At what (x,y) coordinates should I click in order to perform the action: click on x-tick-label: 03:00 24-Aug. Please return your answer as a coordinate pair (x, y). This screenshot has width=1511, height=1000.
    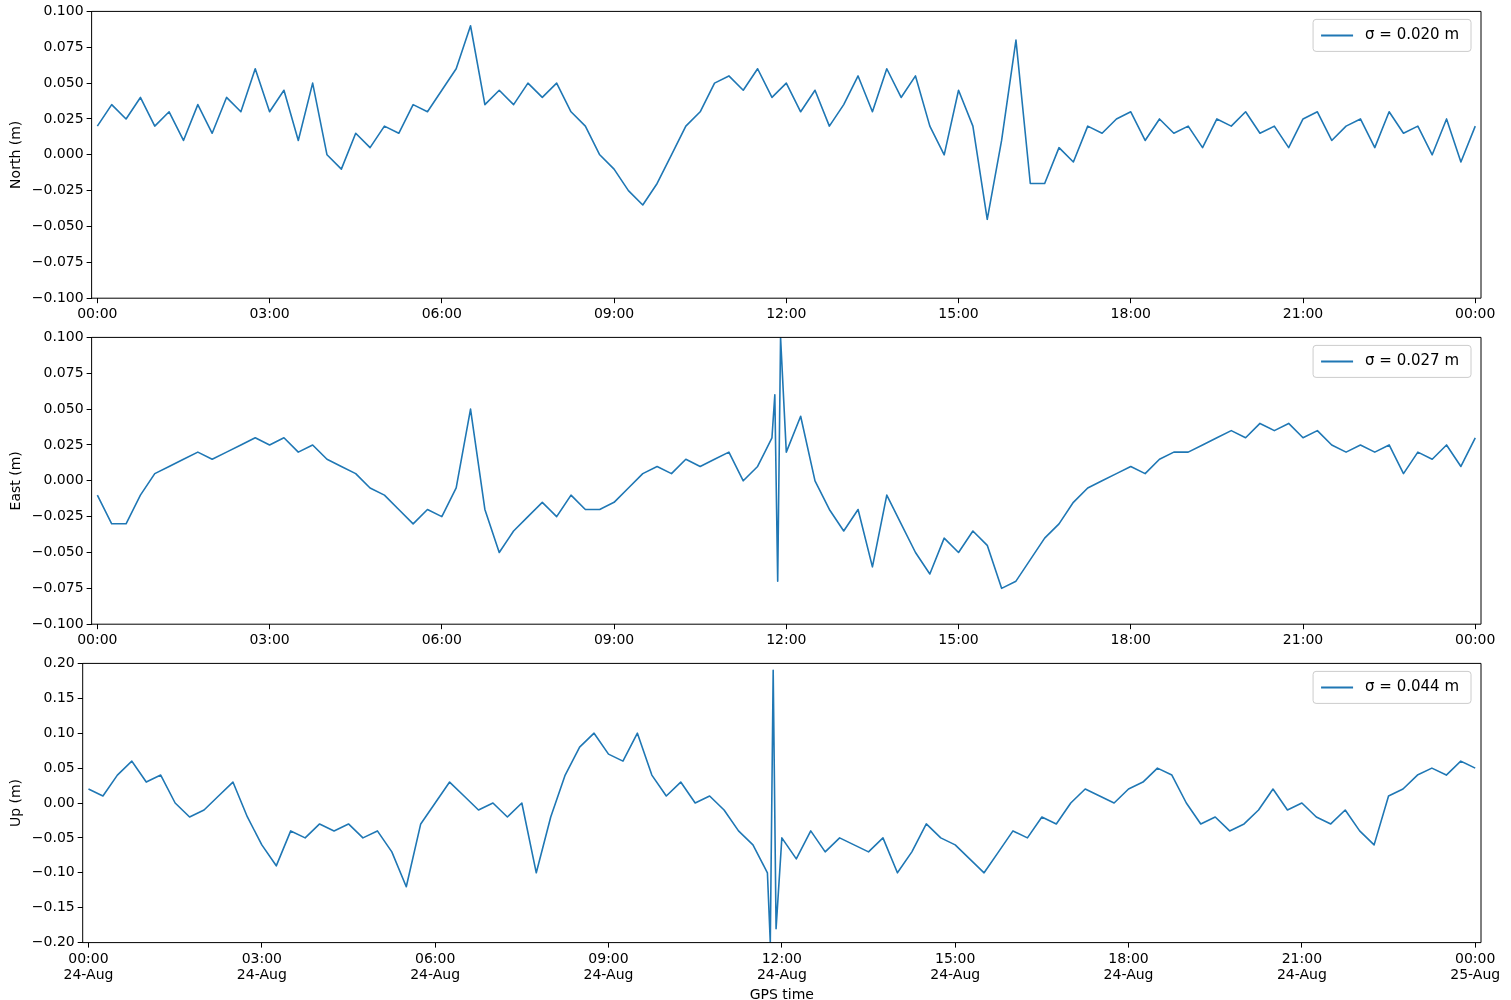
    Looking at the image, I should click on (261, 966).